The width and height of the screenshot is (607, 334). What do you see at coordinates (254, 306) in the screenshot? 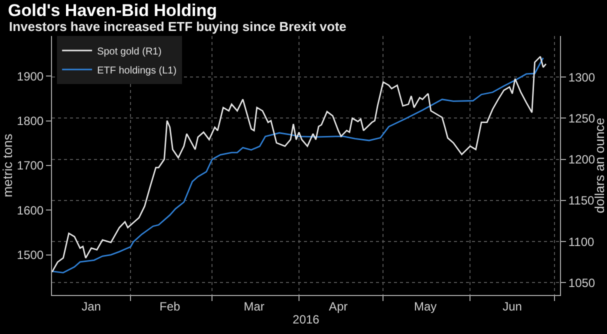
I see `x-tick-label: Mar` at bounding box center [254, 306].